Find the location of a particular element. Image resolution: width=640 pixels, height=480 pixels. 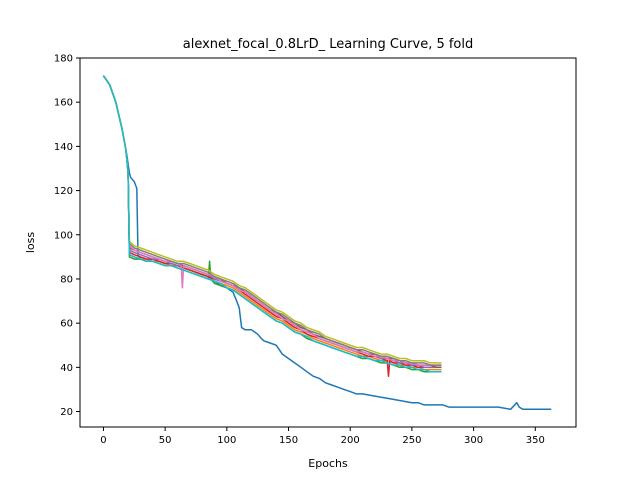

x-tick-label: 150 is located at coordinates (288, 440).